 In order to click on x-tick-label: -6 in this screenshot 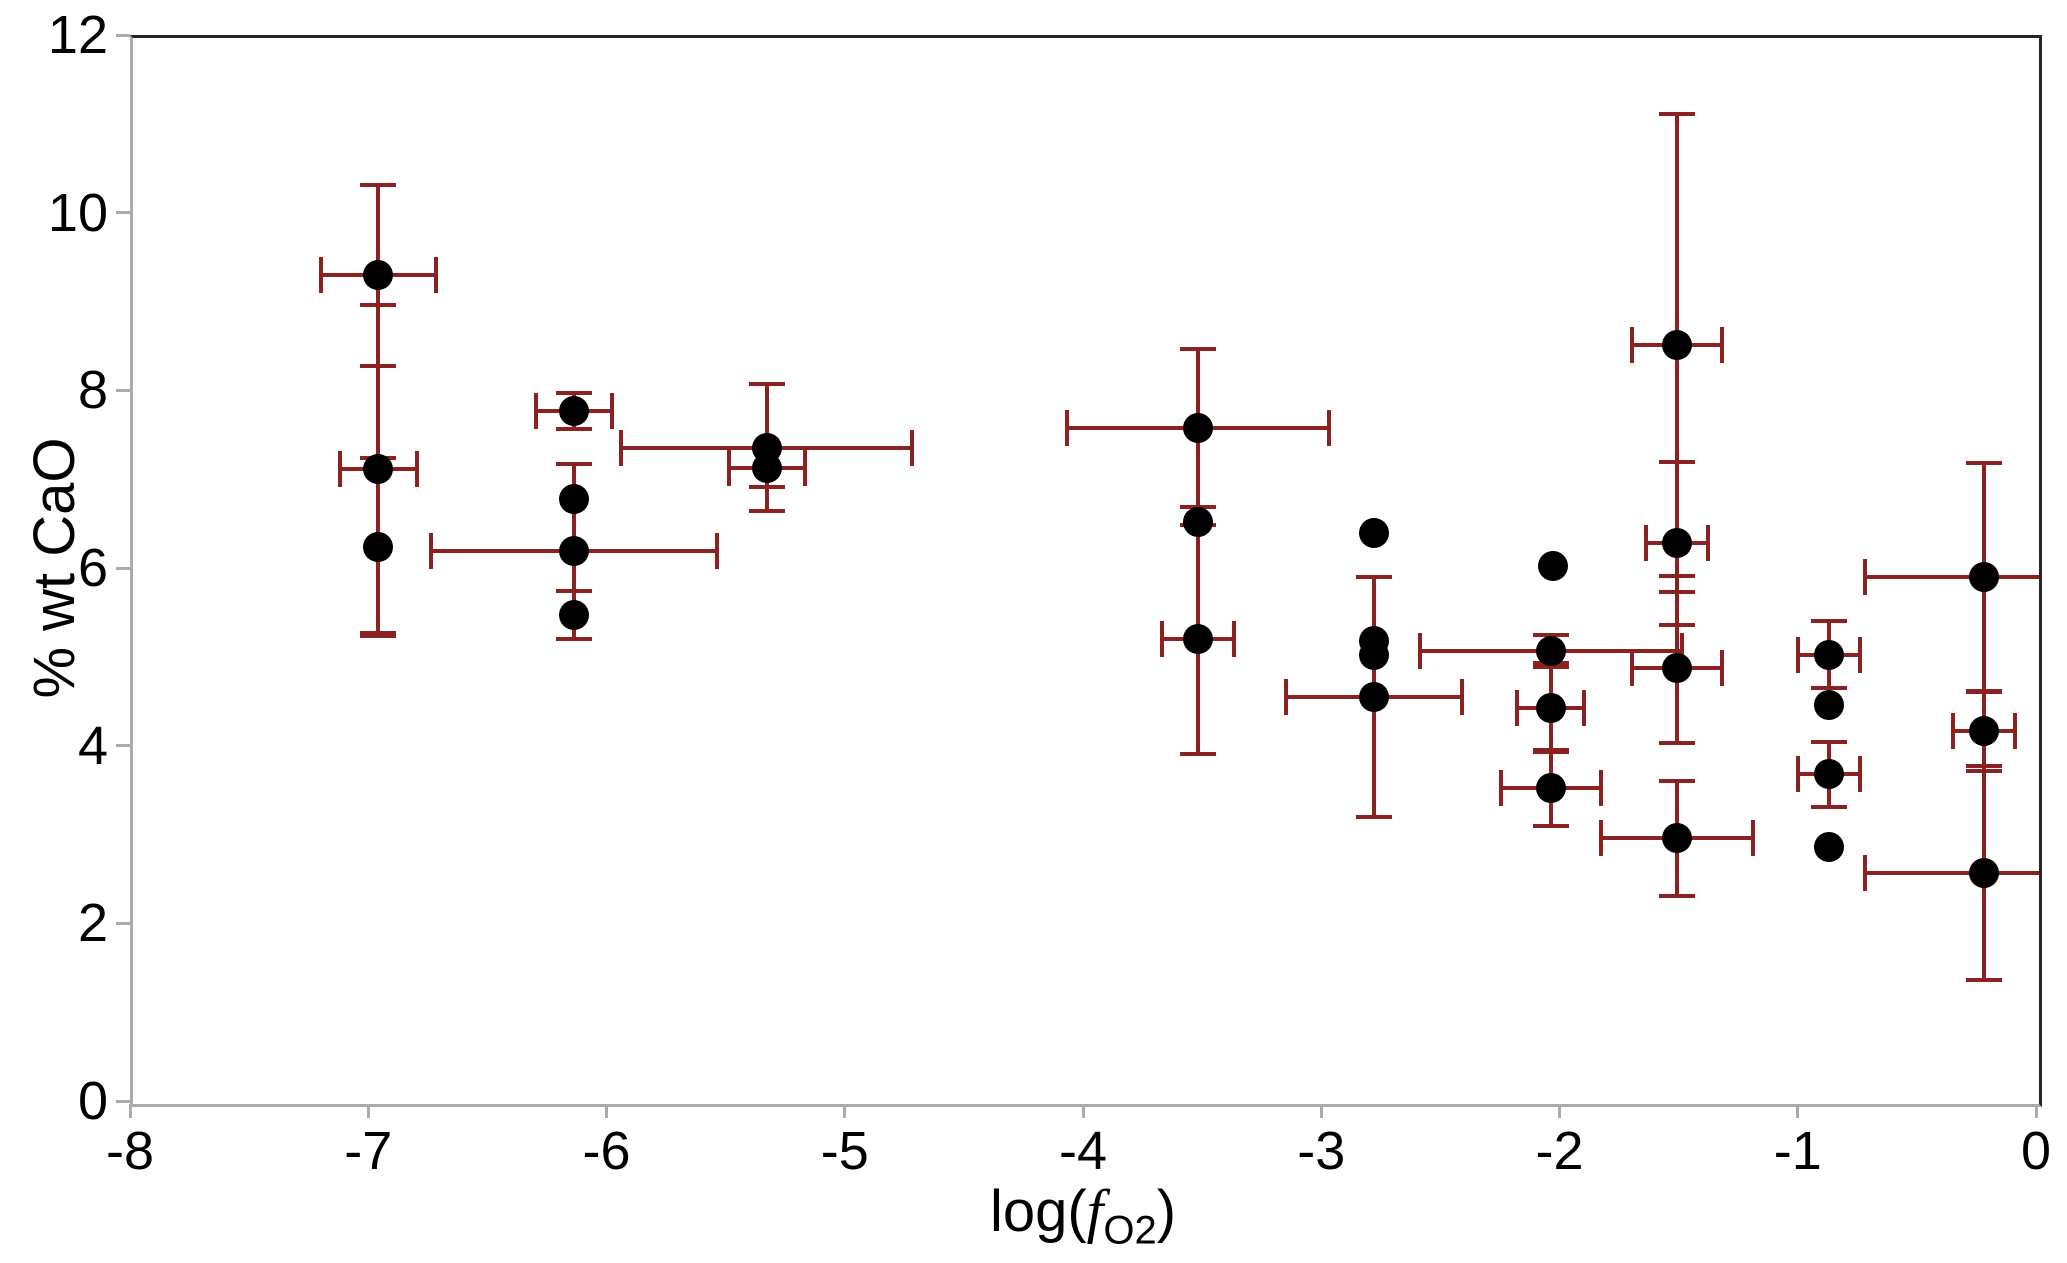, I will do `click(606, 1151)`.